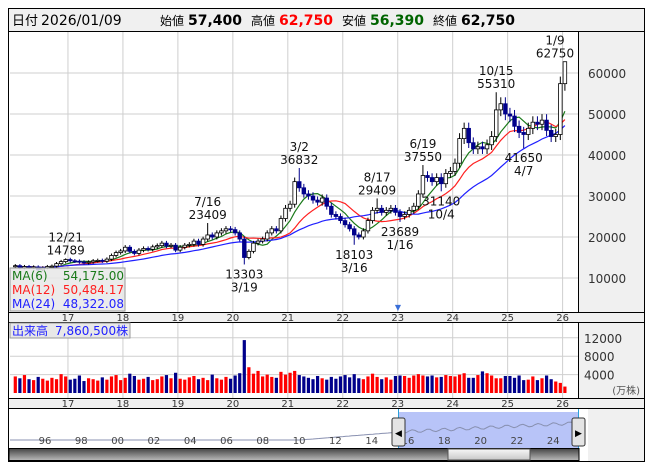 The width and height of the screenshot is (653, 470). What do you see at coordinates (207, 202) in the screenshot?
I see `annotation-date: 7/16` at bounding box center [207, 202].